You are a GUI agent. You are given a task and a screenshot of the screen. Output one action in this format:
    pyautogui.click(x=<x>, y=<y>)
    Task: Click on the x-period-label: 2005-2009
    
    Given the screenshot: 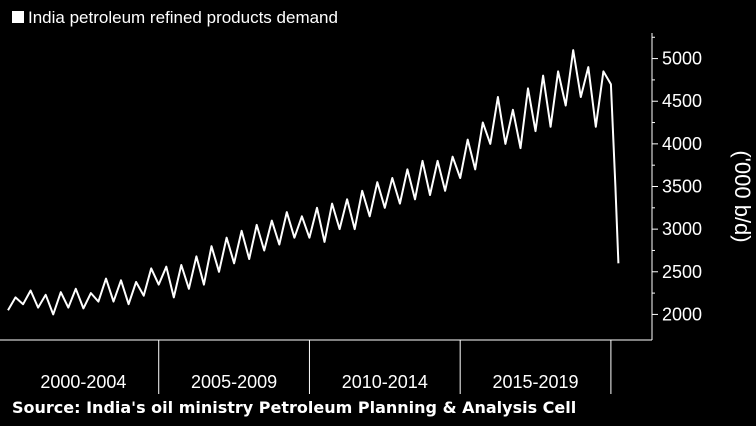 What is the action you would take?
    pyautogui.click(x=234, y=382)
    